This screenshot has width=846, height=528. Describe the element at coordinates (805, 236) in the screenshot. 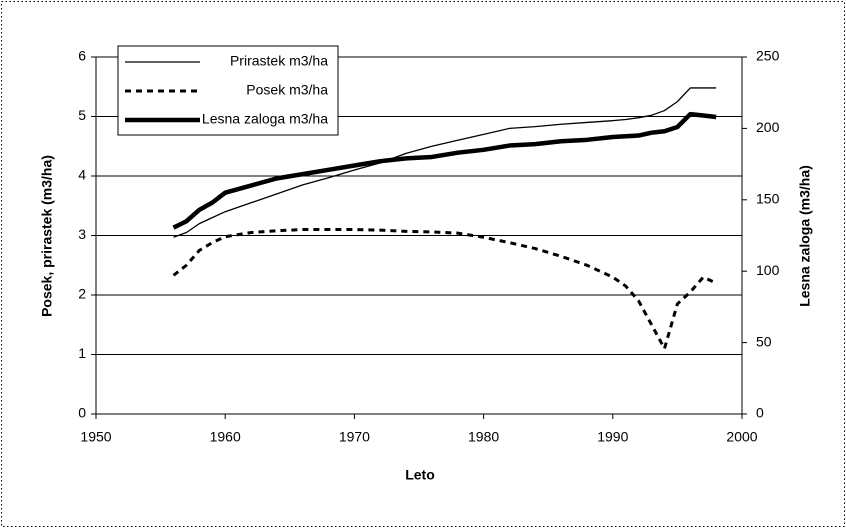

I see `y2-axis-label: Lesna zaloga (m3/ha)` at that location.